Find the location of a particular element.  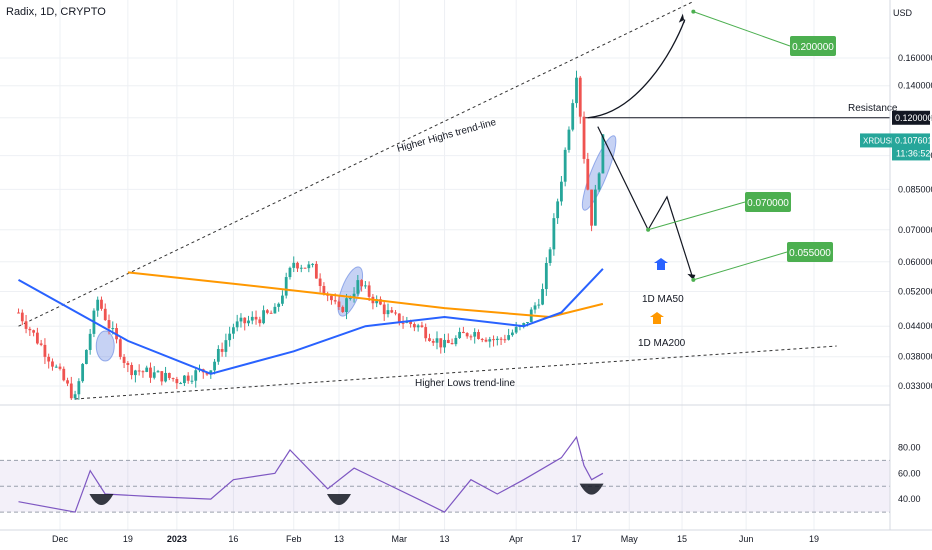

rsi-band is located at coordinates (445, 486).